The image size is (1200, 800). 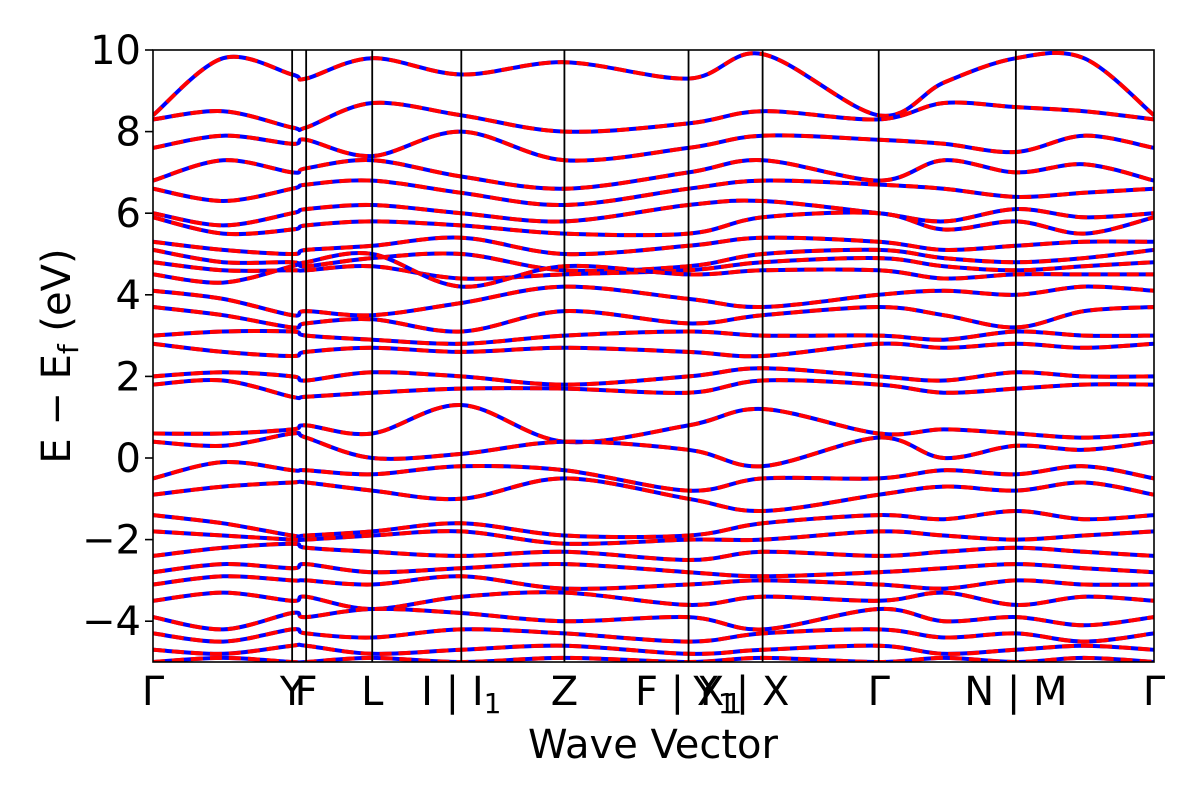 I want to click on kpoint-label: N | M, so click(x=1015, y=692).